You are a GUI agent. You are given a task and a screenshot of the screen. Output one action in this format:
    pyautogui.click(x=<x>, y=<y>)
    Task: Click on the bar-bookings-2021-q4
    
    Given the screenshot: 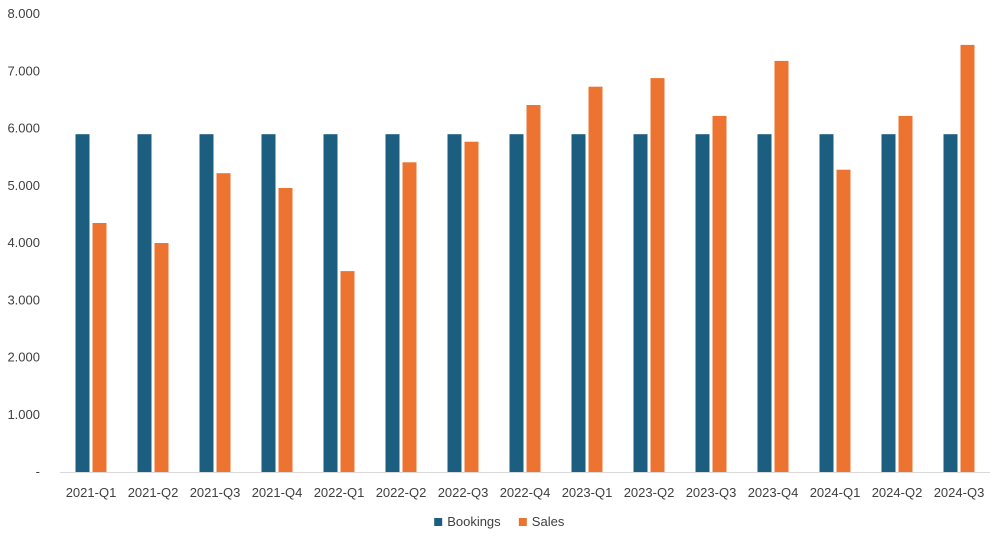 What is the action you would take?
    pyautogui.click(x=268, y=303)
    